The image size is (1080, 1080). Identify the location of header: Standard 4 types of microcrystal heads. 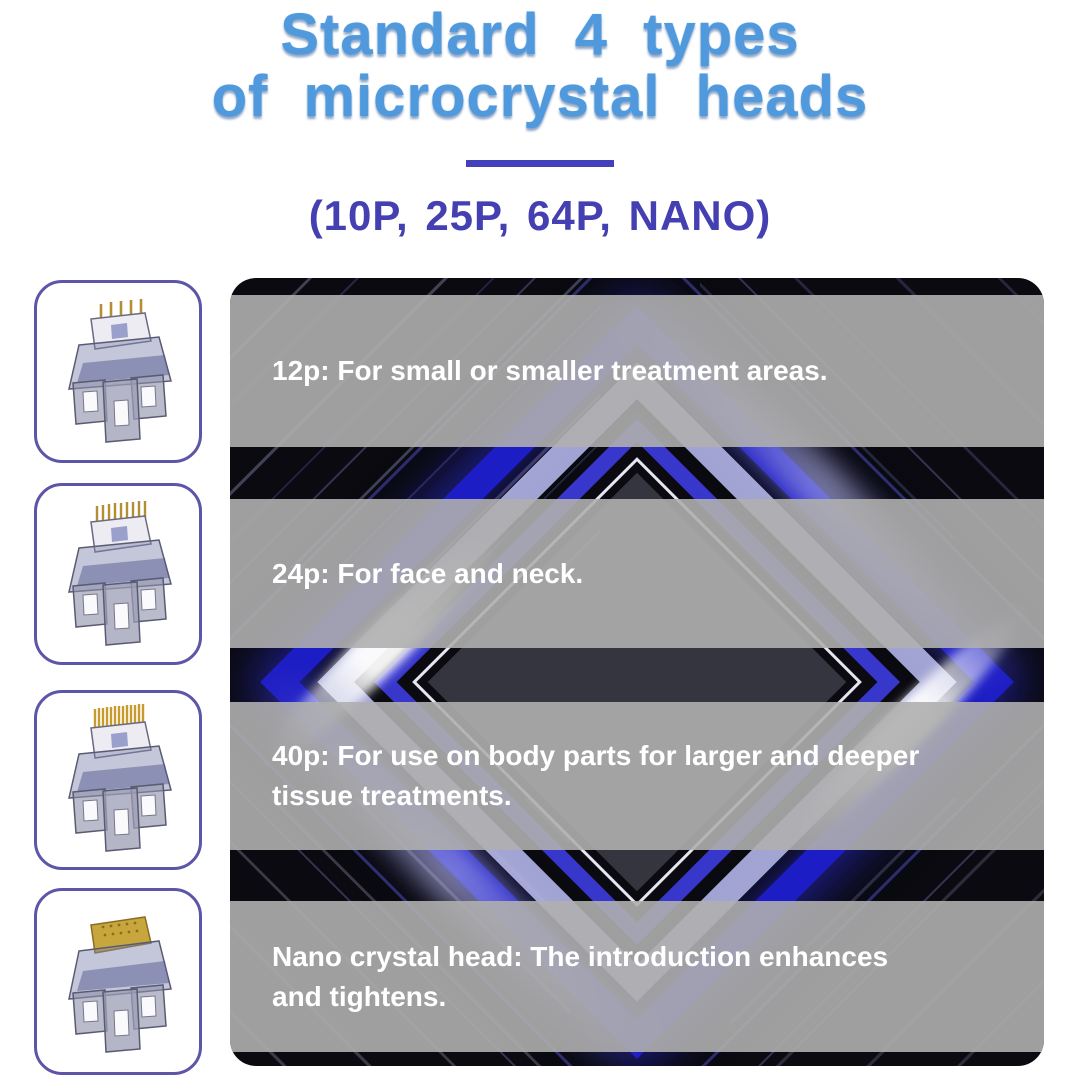
(540, 66).